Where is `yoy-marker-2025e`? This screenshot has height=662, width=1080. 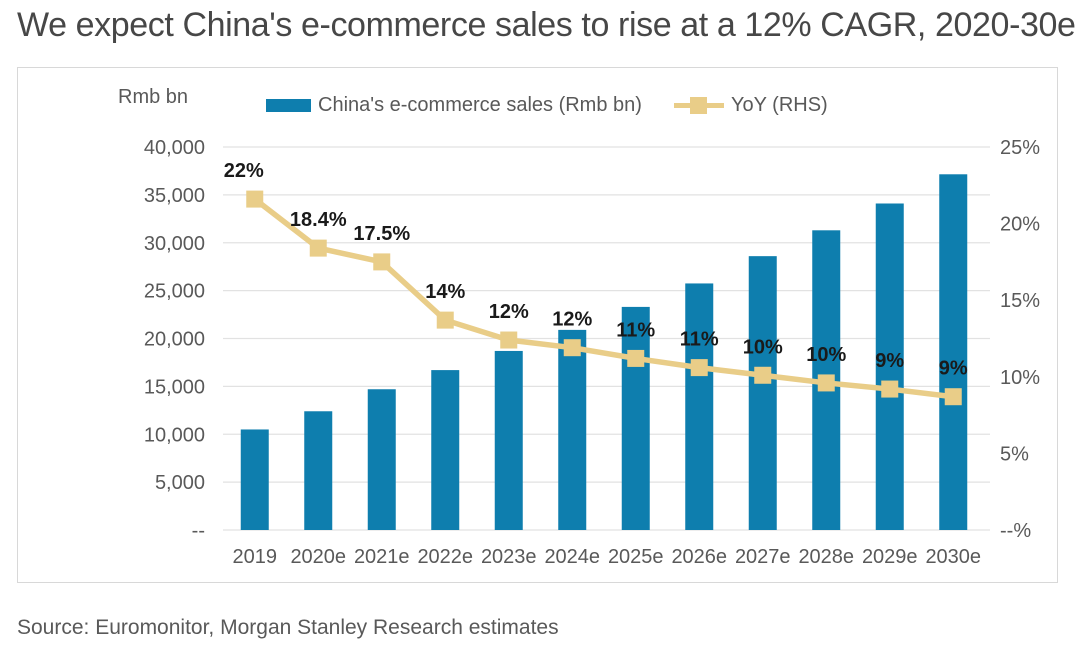 yoy-marker-2025e is located at coordinates (636, 358).